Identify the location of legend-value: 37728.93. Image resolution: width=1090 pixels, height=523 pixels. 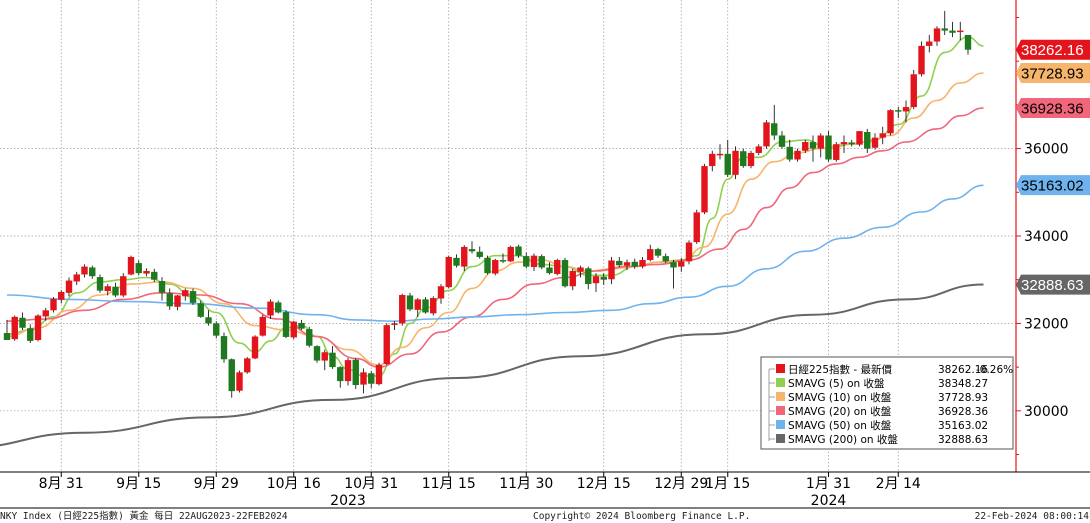
(963, 398).